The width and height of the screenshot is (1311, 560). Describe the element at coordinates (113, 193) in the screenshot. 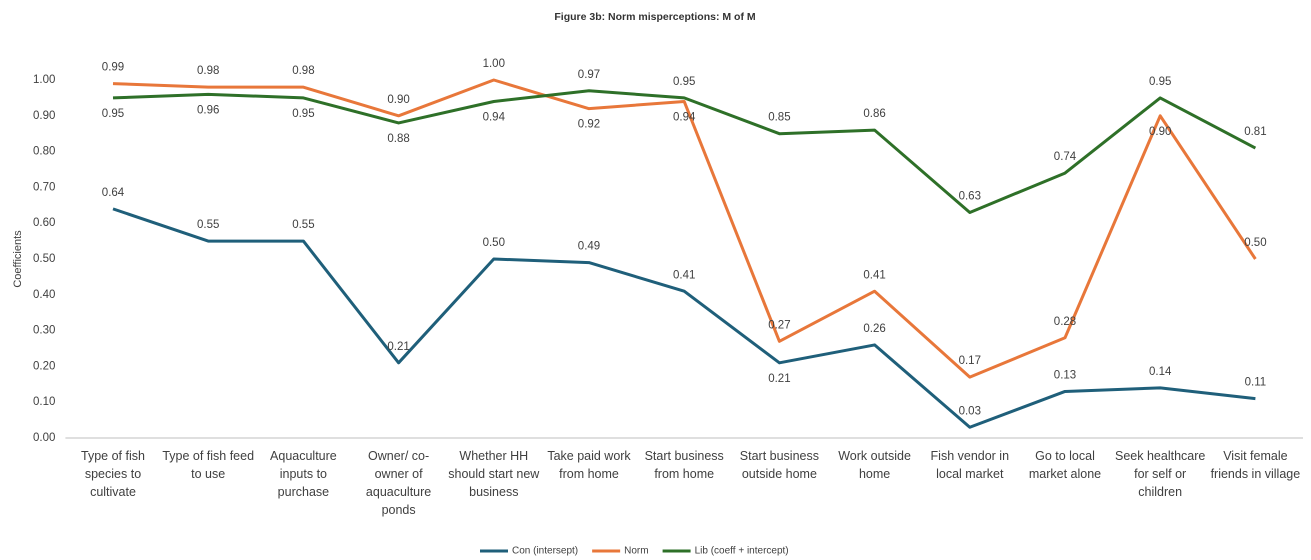

I see `data-label: 0.64` at that location.